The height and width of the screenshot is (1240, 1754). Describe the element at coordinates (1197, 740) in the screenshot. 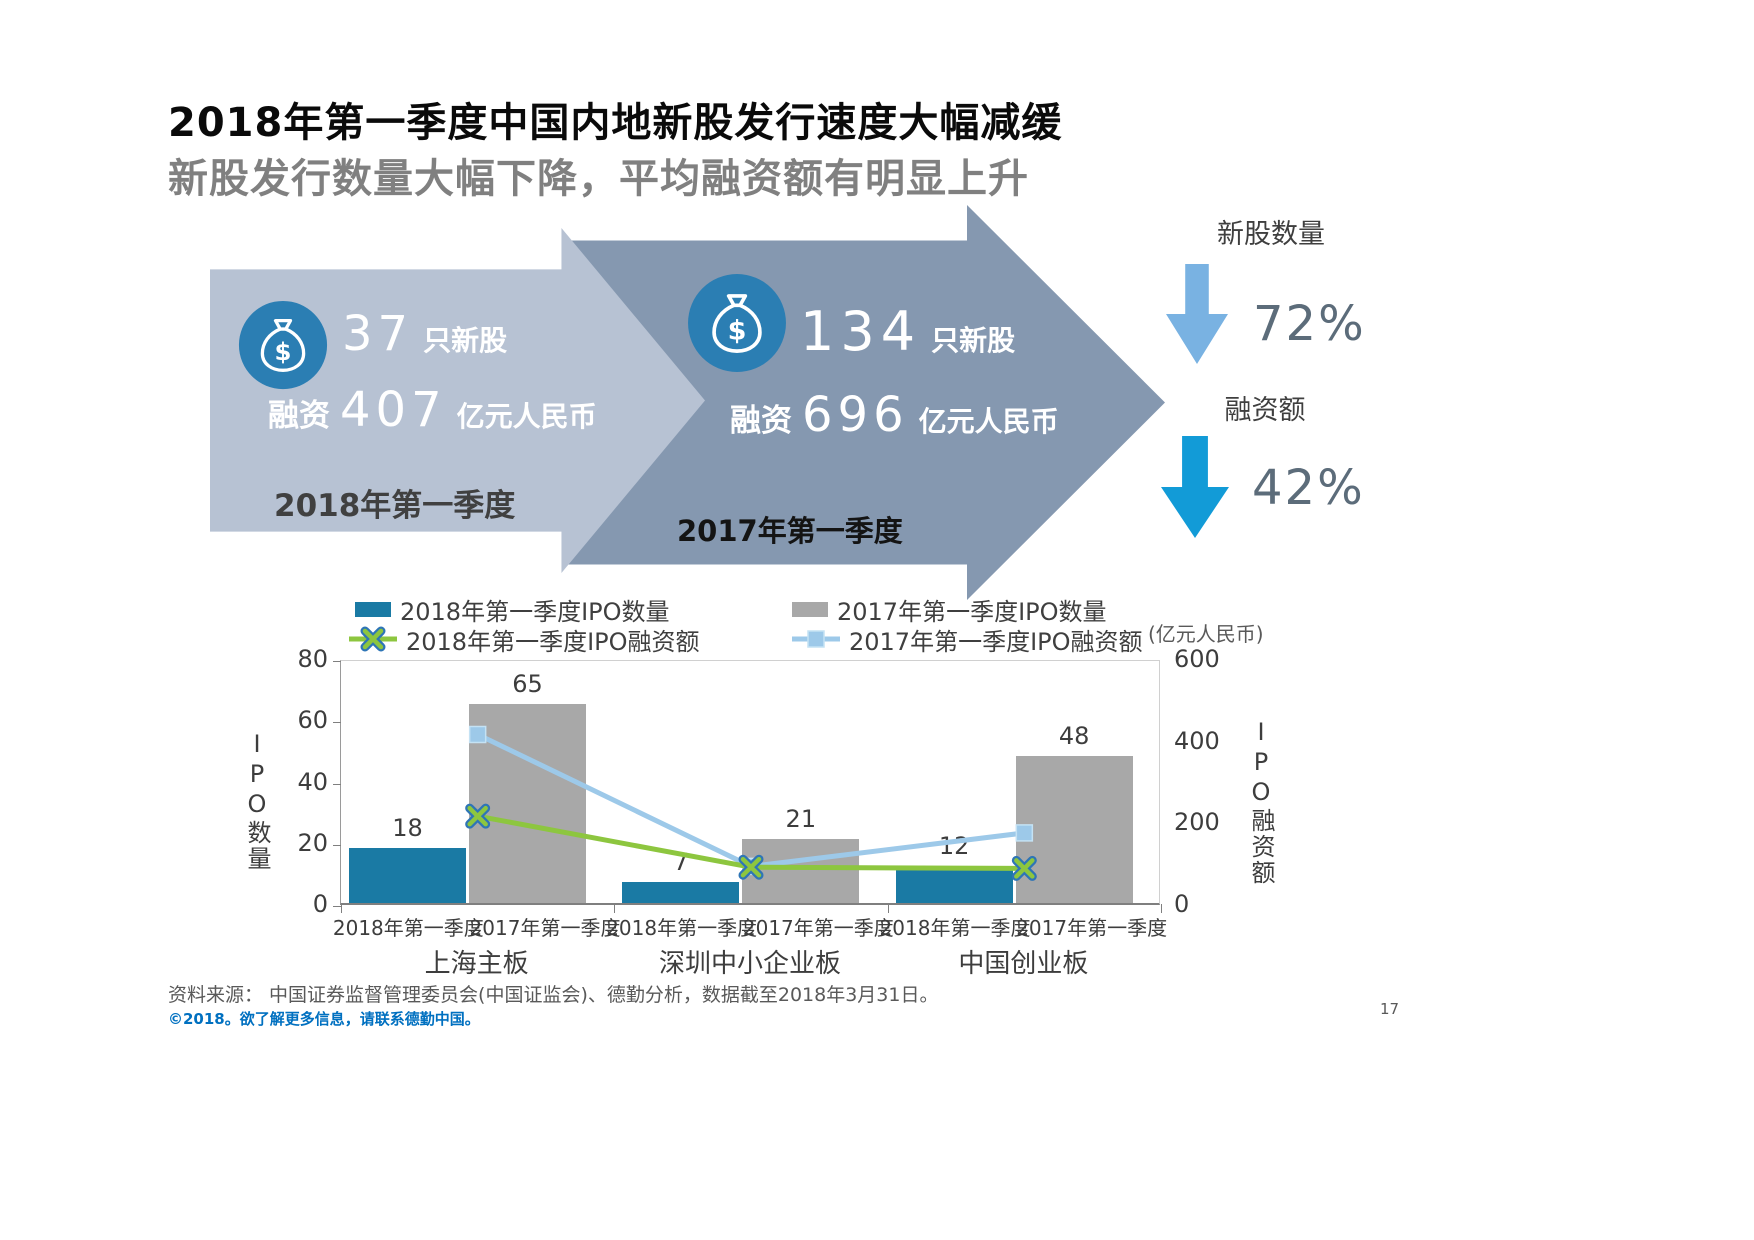

I see `right-axis-tick: 400` at that location.